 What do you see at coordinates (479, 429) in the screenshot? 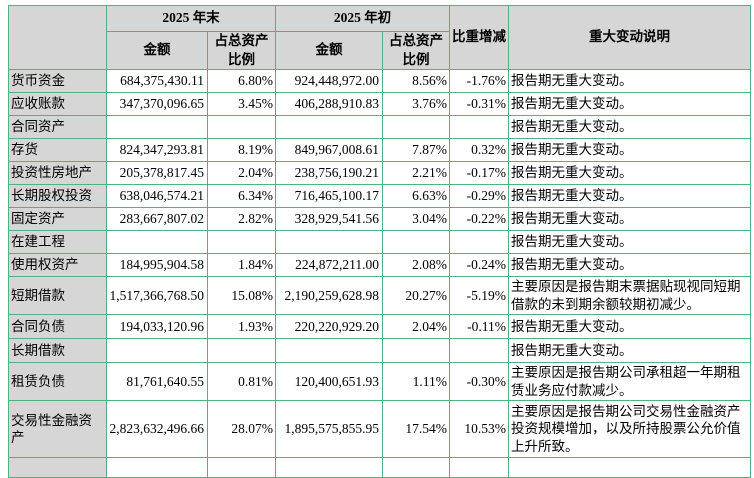
I see `cell-ratio-change: 10.53%` at bounding box center [479, 429].